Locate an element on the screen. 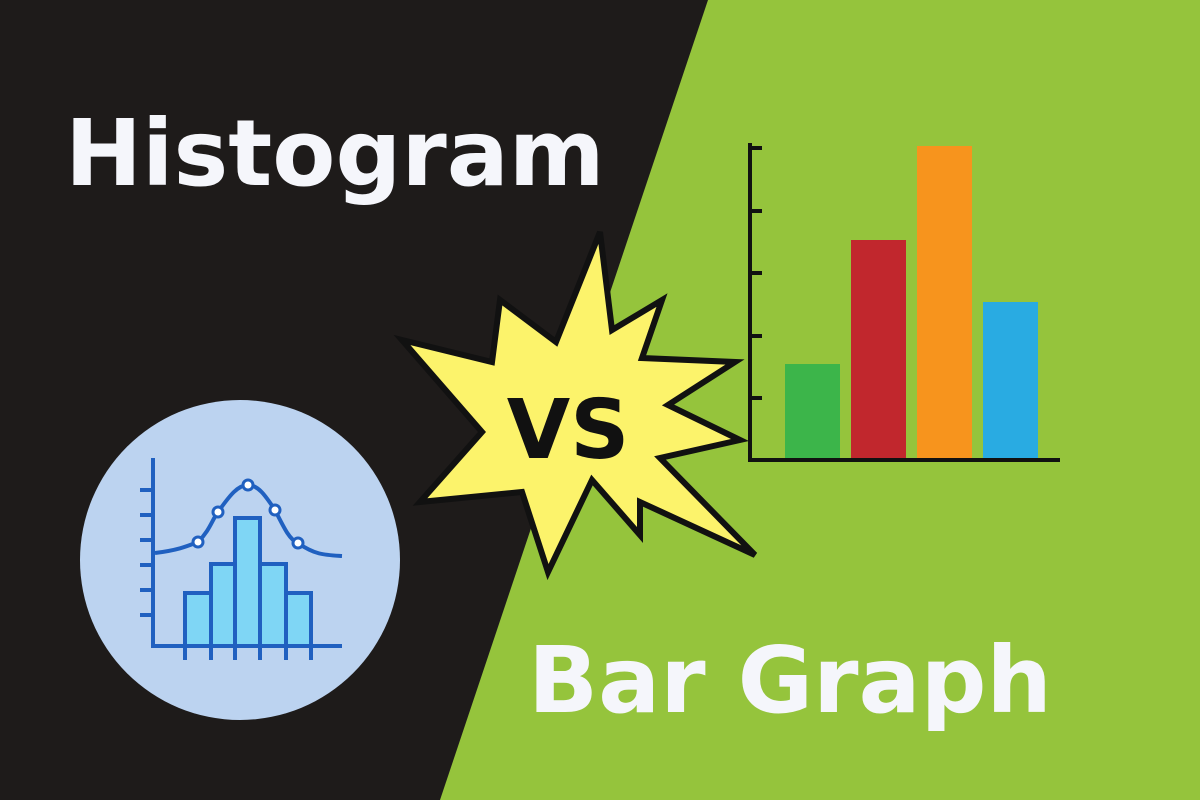 This screenshot has width=1200, height=800. bar-graph-icon is located at coordinates (904, 302).